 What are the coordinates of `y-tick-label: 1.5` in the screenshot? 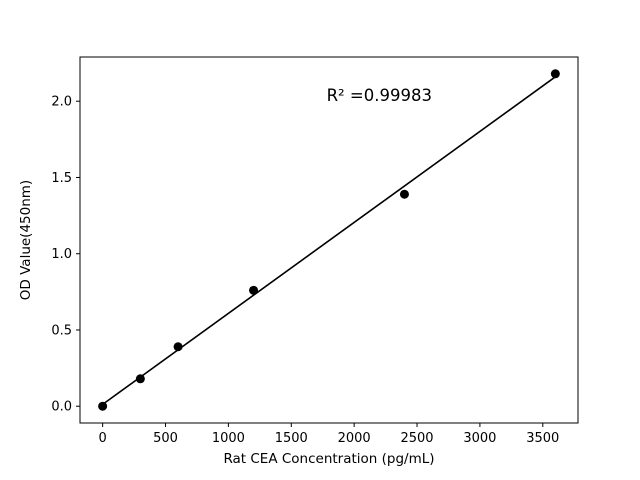 It's located at (61, 178).